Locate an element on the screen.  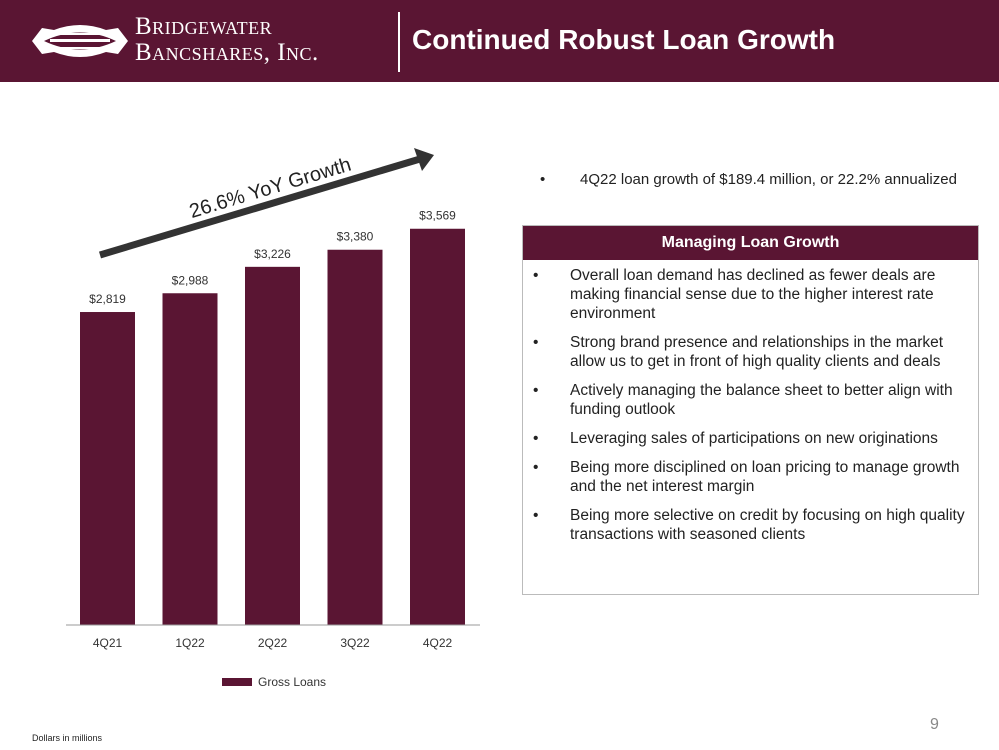
legend-label: Gross Loans is located at coordinates (292, 682).